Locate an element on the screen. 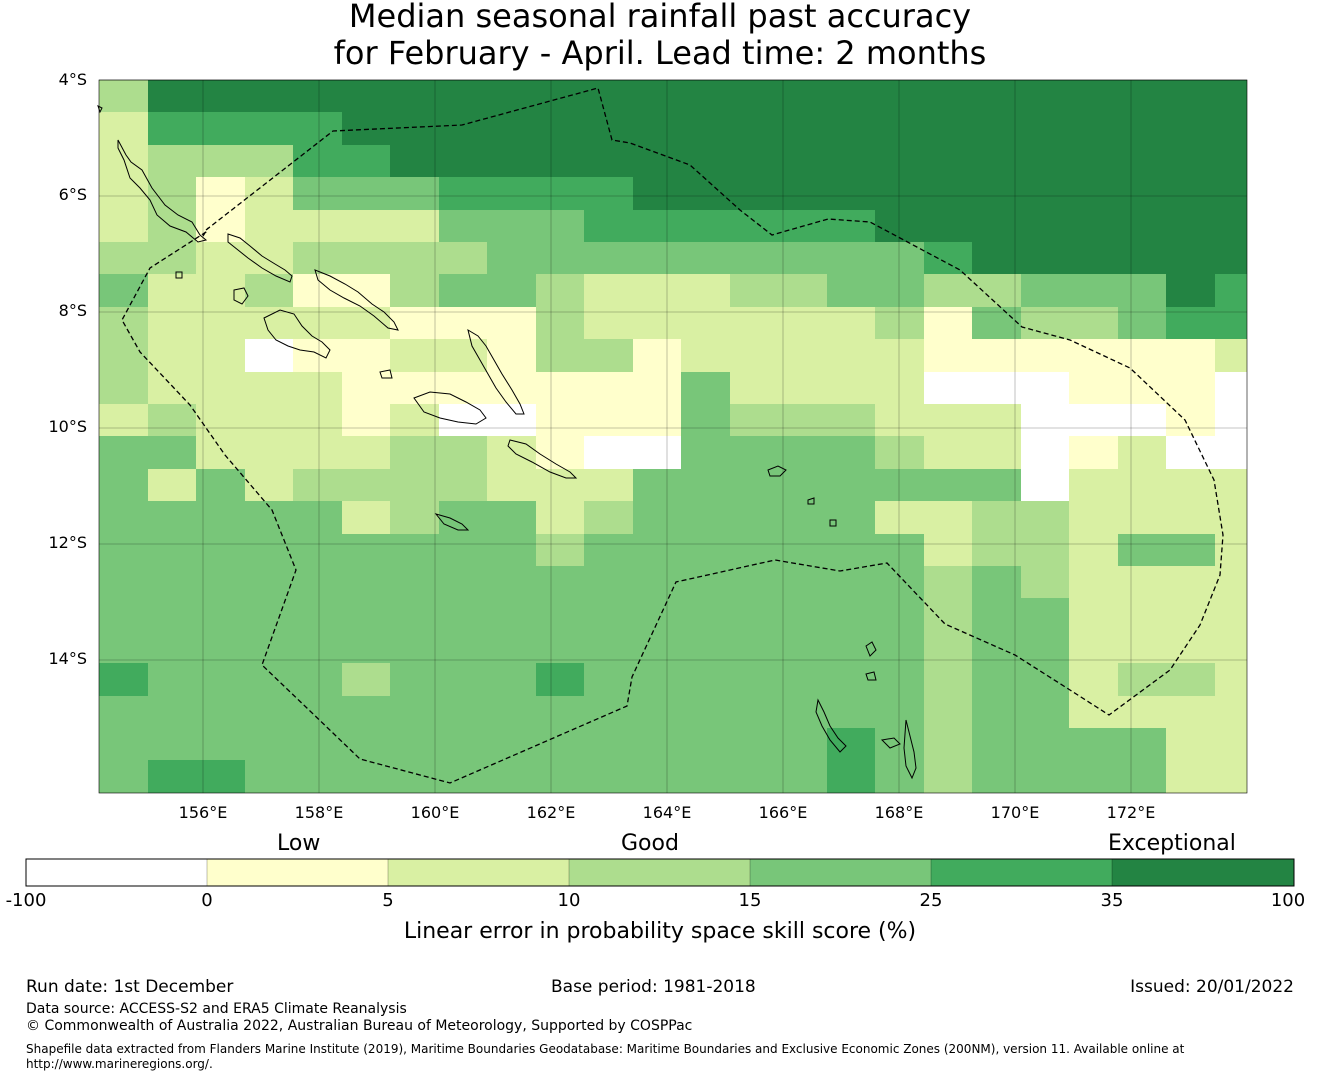 The image size is (1320, 1080). colorbar-tick: 35 is located at coordinates (1112, 900).